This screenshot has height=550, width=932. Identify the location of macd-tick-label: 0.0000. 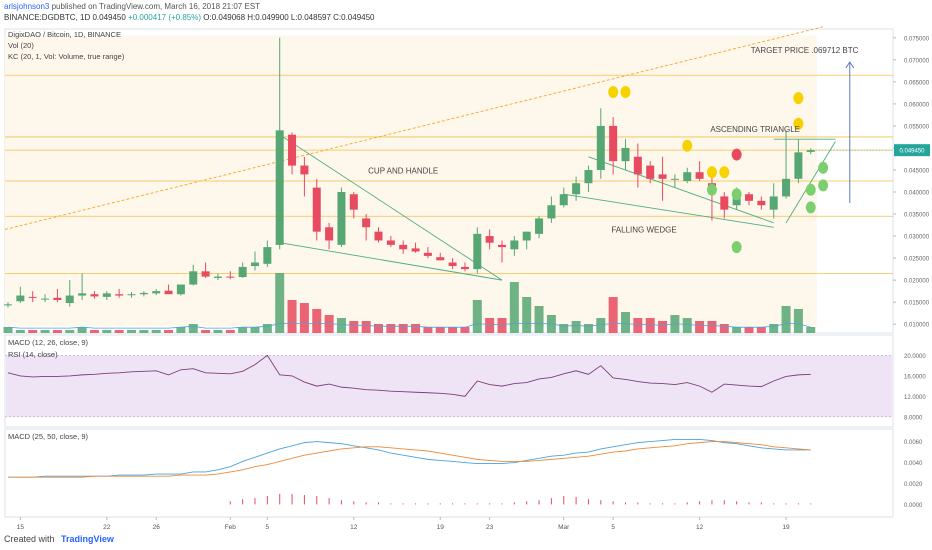
(913, 506).